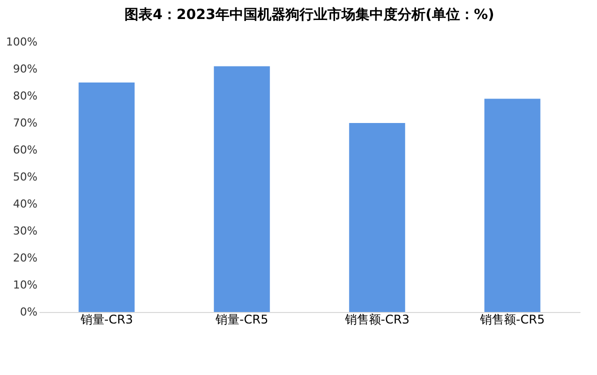  Describe the element at coordinates (241, 319) in the screenshot. I see `x-tick-label: 销量-CR5` at that location.